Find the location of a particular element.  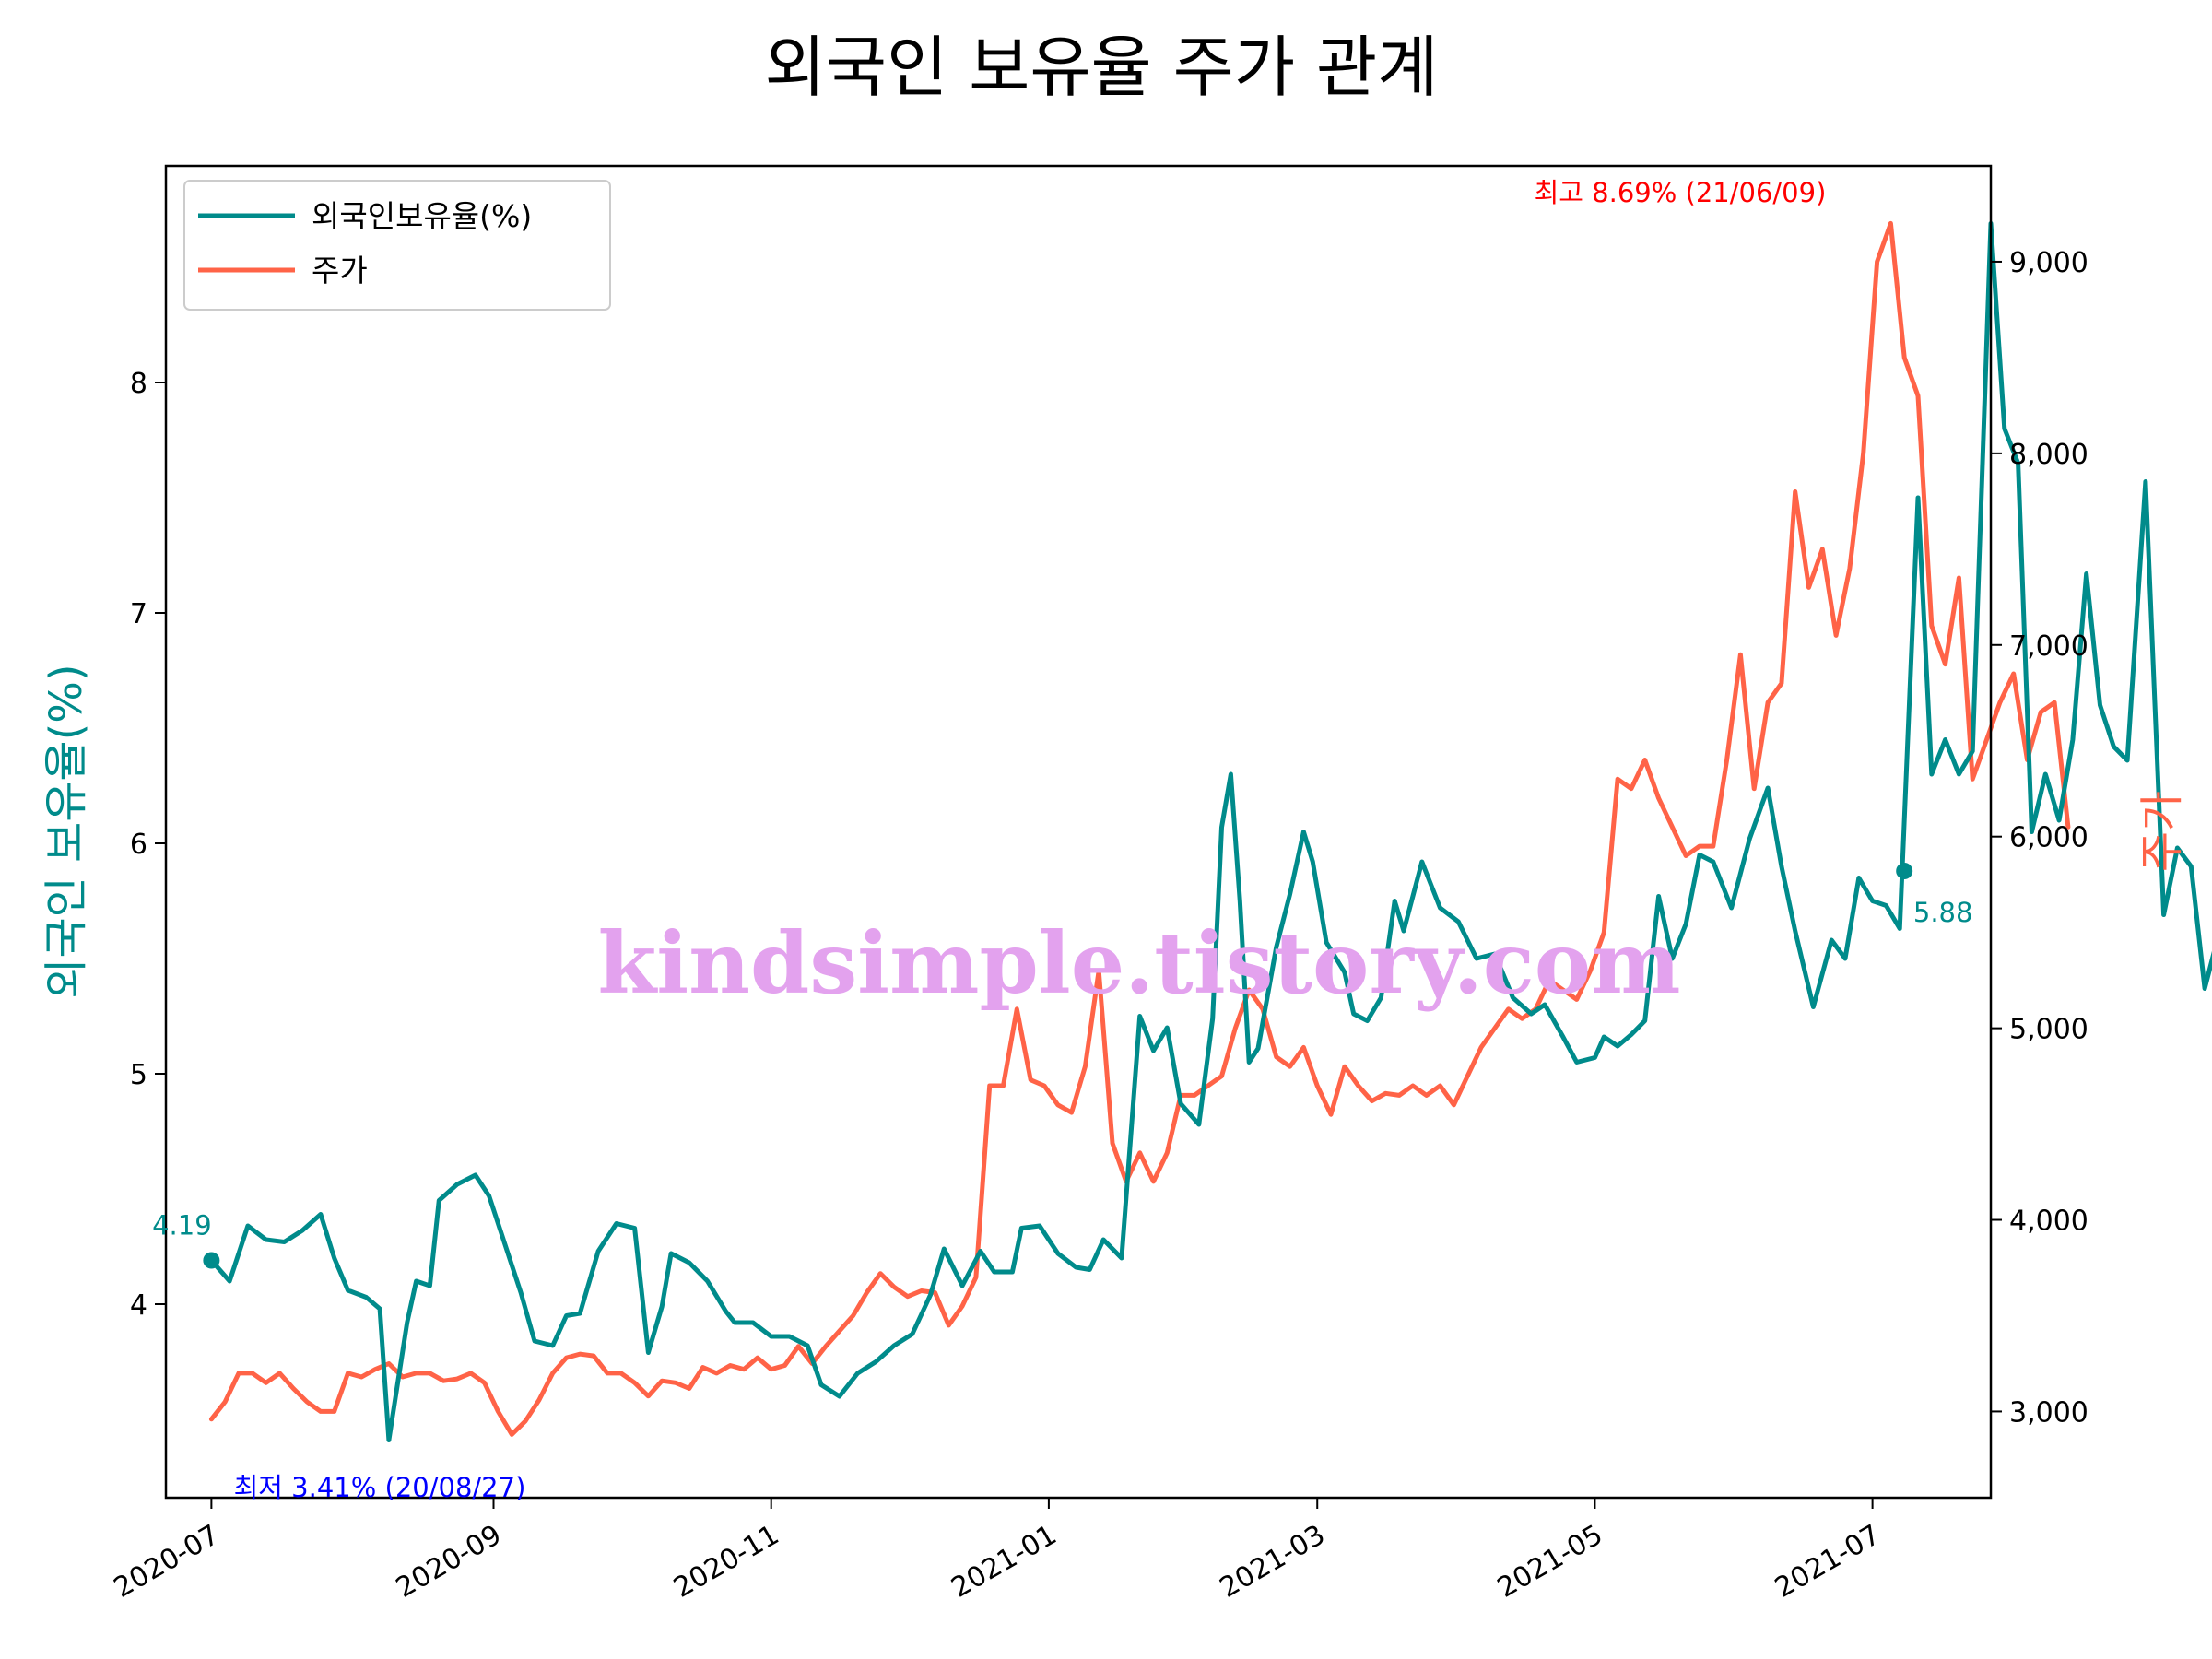

left-y-tick-label: 4 is located at coordinates (138, 1305).